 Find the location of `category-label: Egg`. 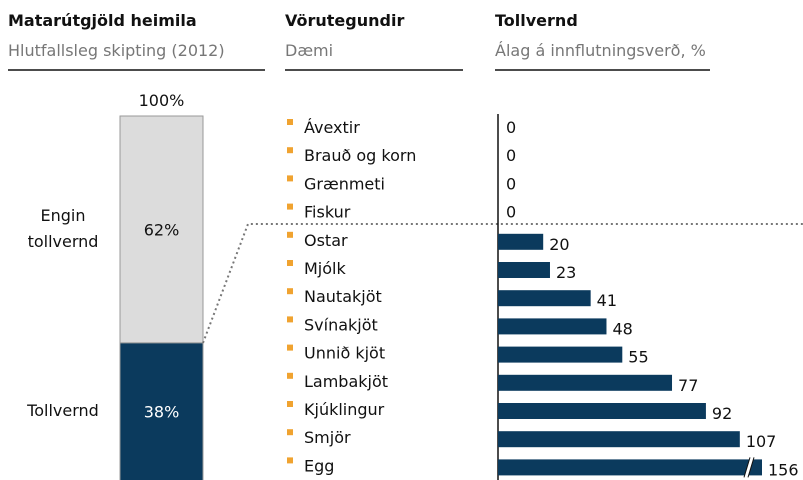

category-label: Egg is located at coordinates (319, 465).